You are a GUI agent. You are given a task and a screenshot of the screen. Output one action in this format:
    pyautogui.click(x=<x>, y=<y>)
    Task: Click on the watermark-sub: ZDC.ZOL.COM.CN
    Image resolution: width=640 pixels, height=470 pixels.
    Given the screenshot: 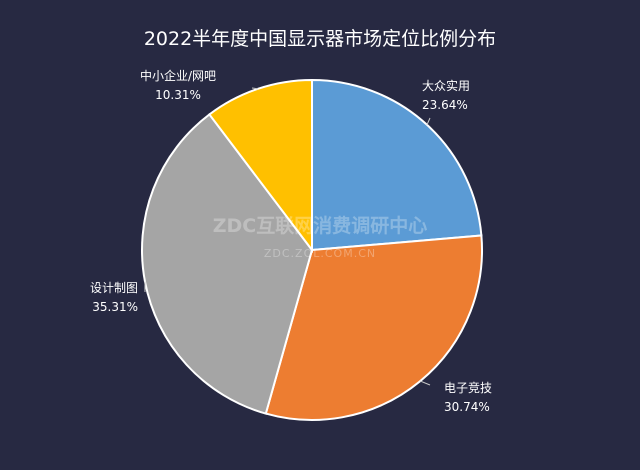 What is the action you would take?
    pyautogui.click(x=320, y=253)
    